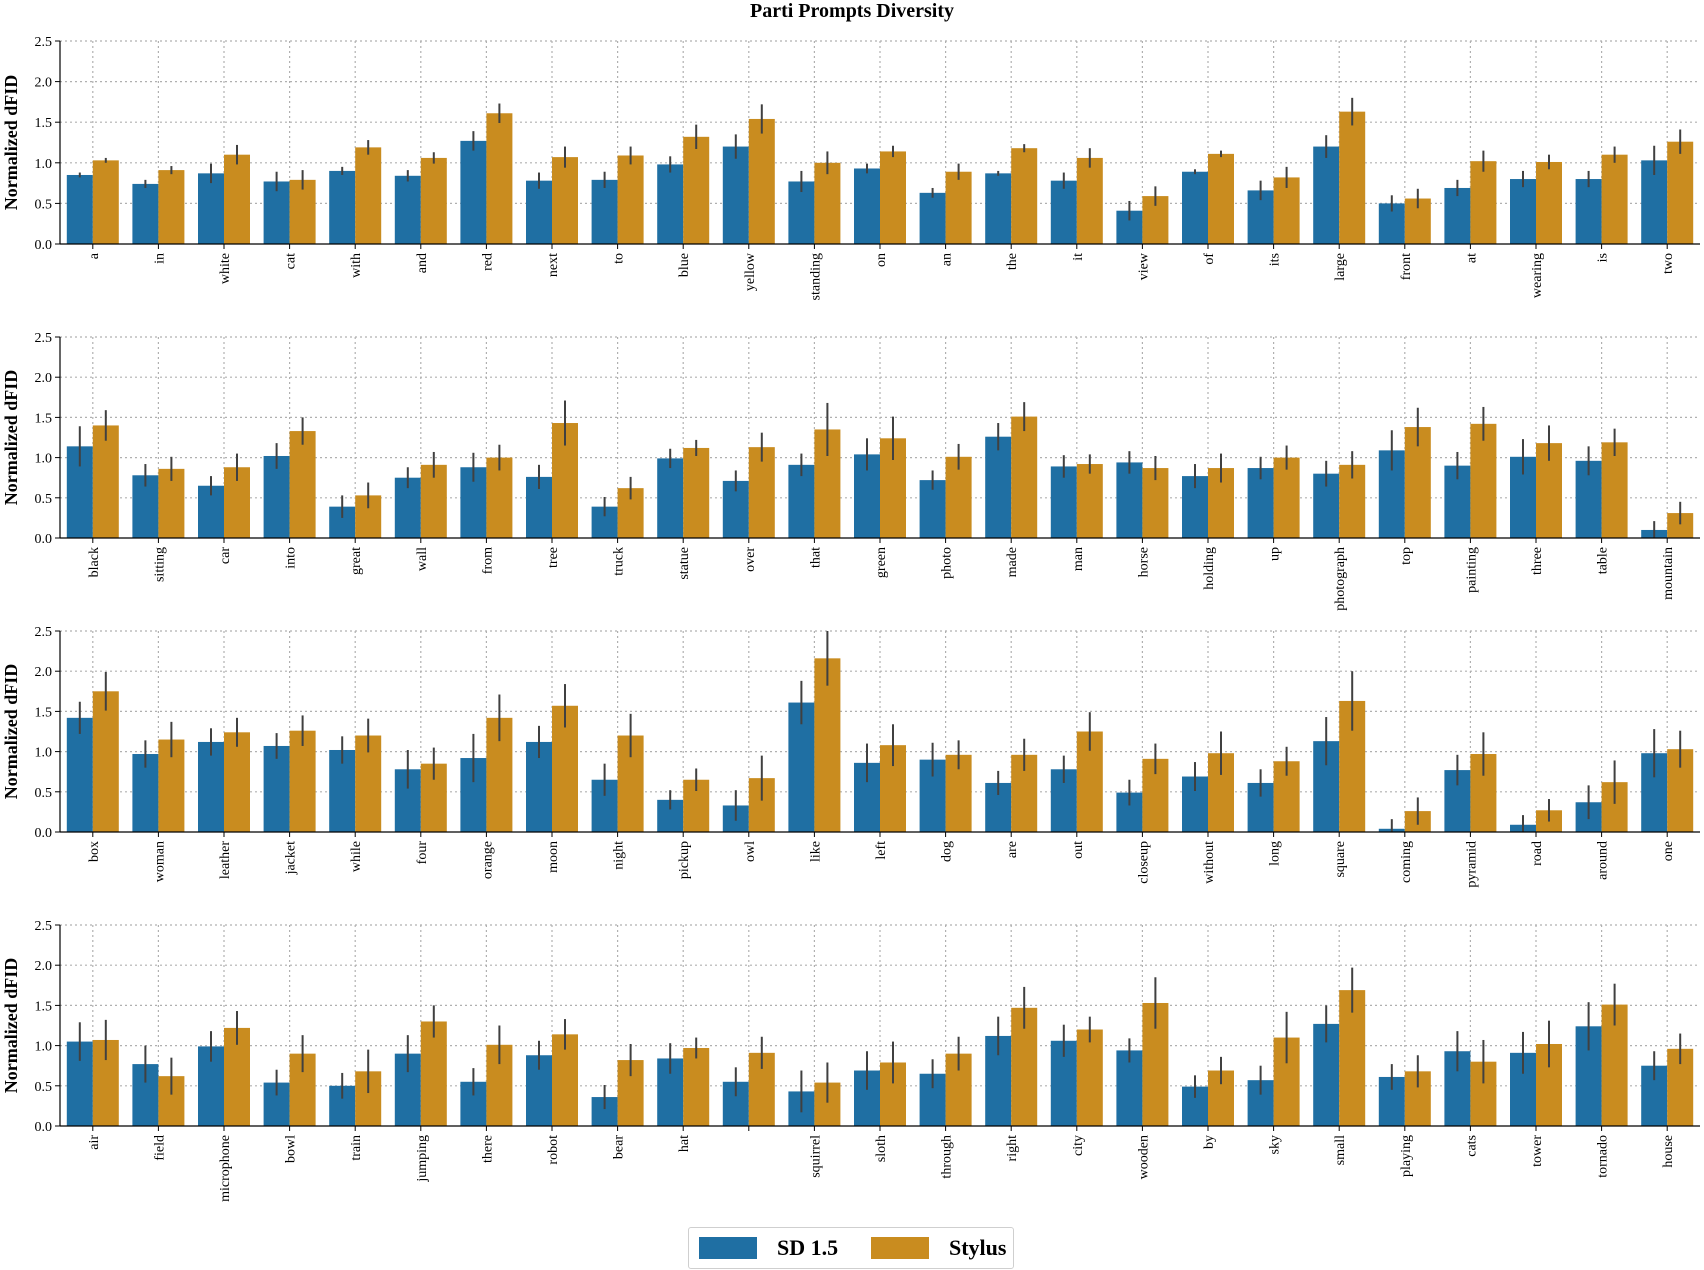 This screenshot has height=1270, width=1704. What do you see at coordinates (1209, 568) in the screenshot?
I see `x-tick-label: holding` at bounding box center [1209, 568].